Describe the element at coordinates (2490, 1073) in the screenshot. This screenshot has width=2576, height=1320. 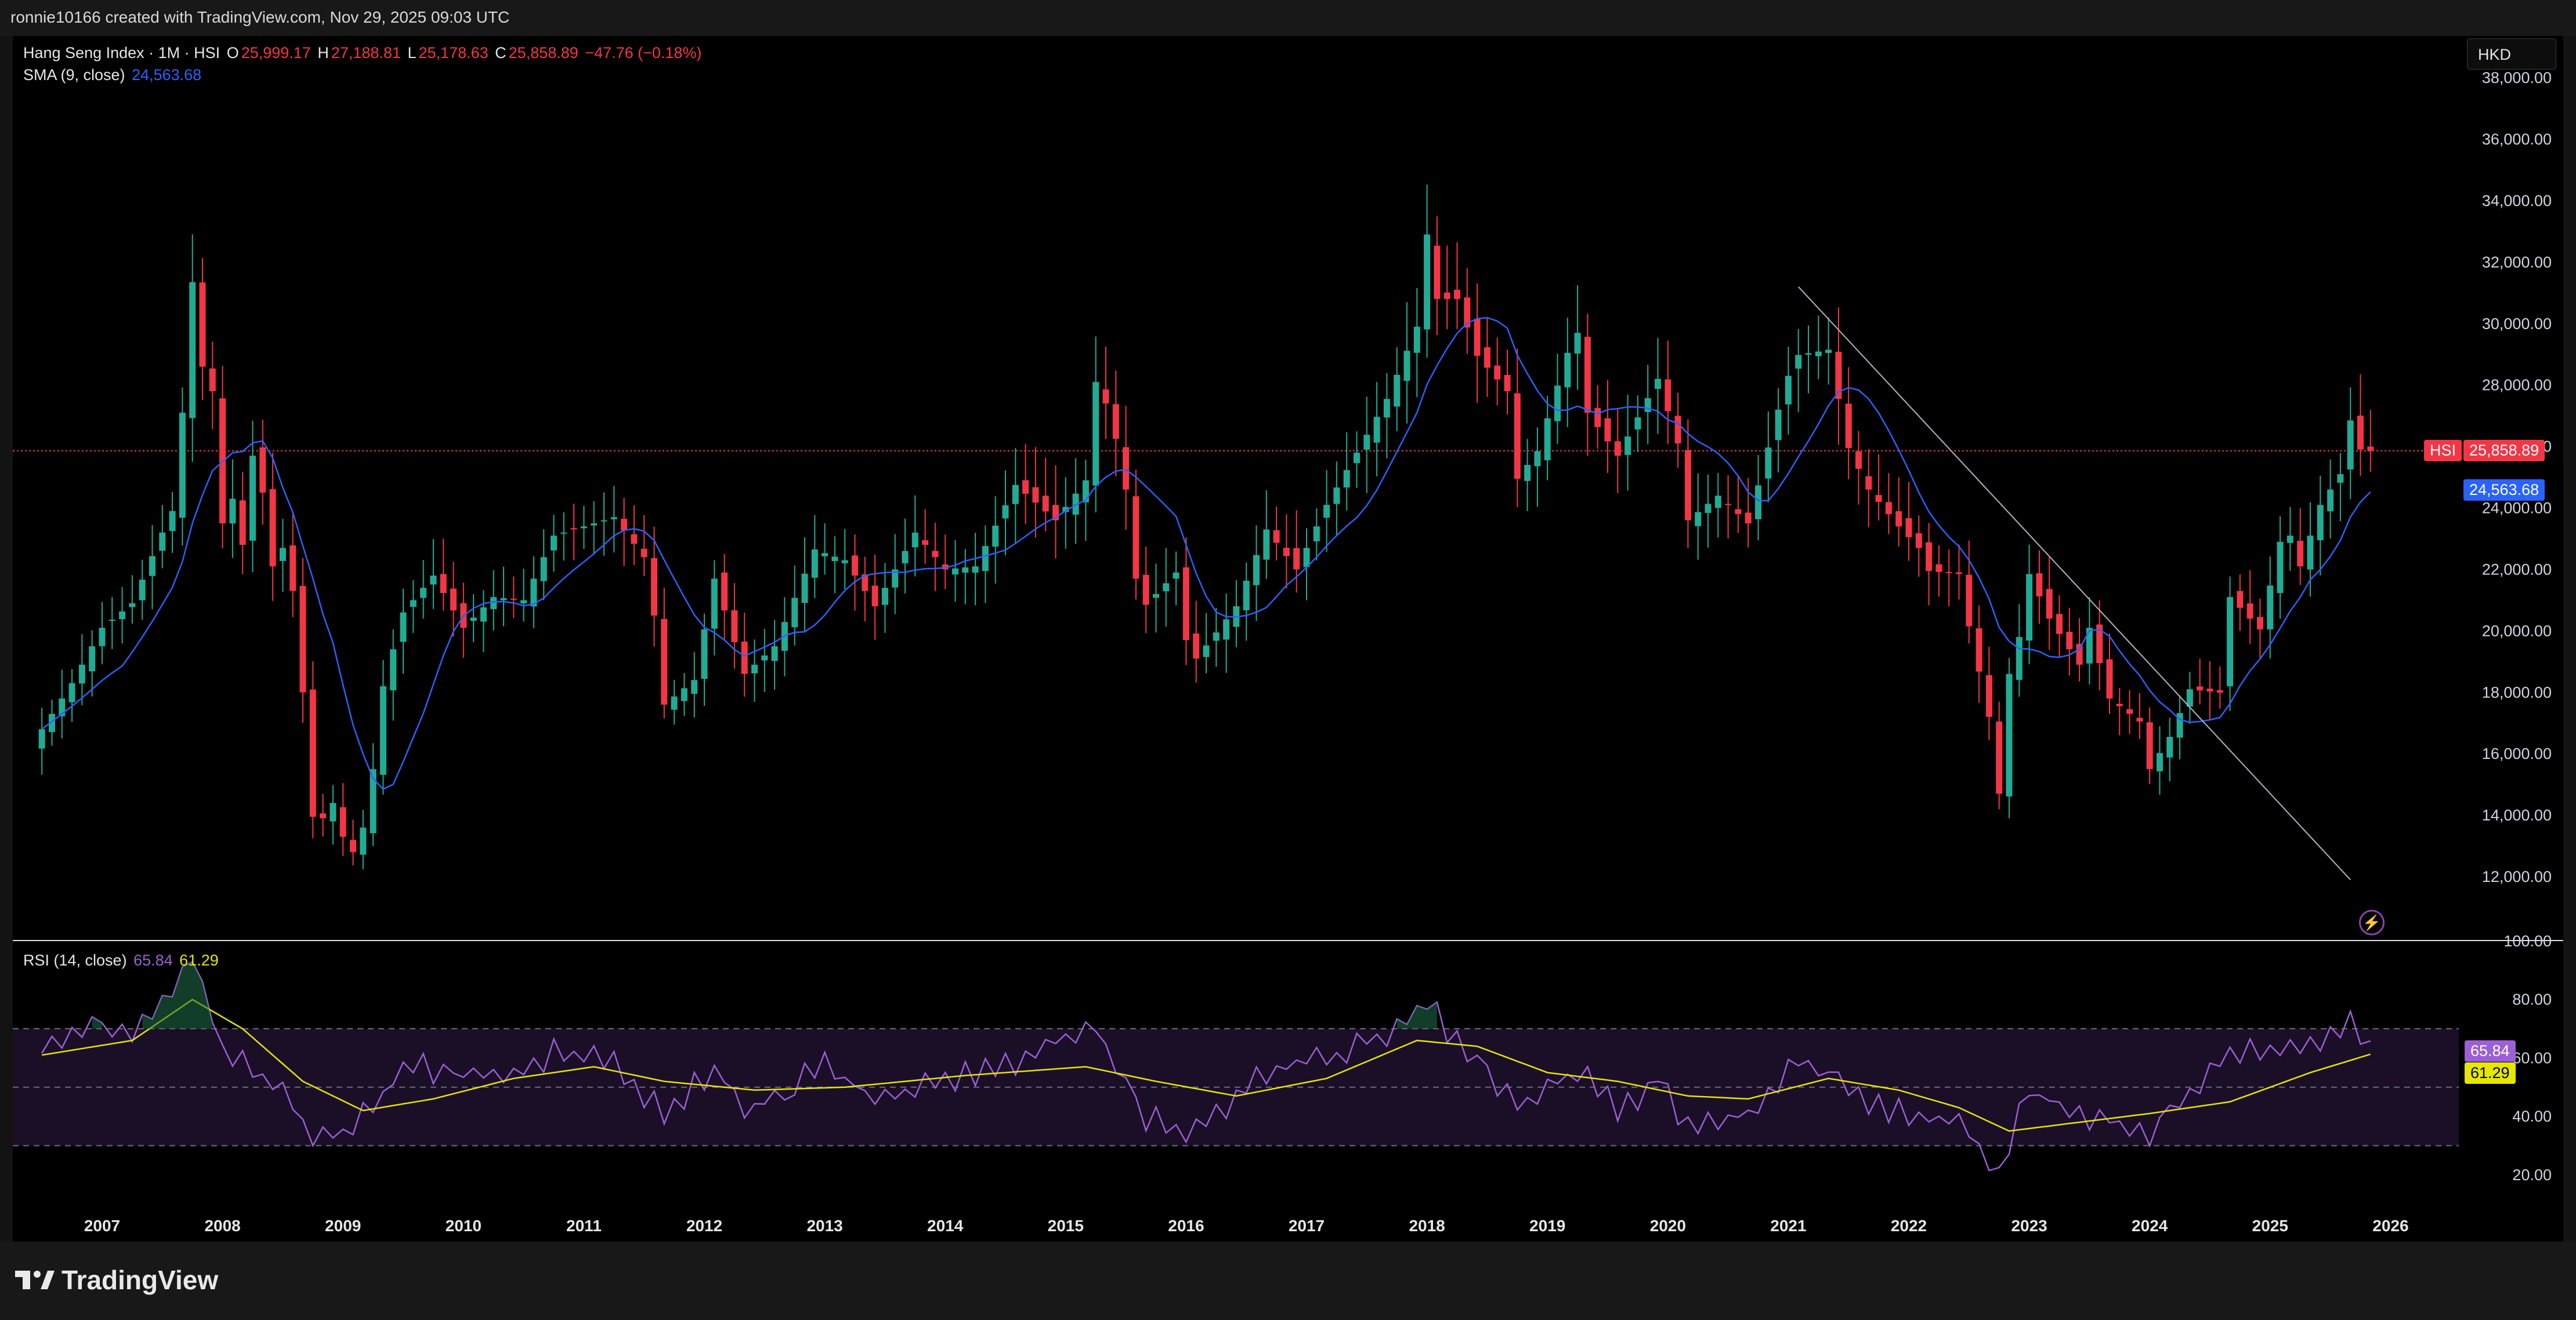
I see `rsi-ma-badge: 61.29` at that location.